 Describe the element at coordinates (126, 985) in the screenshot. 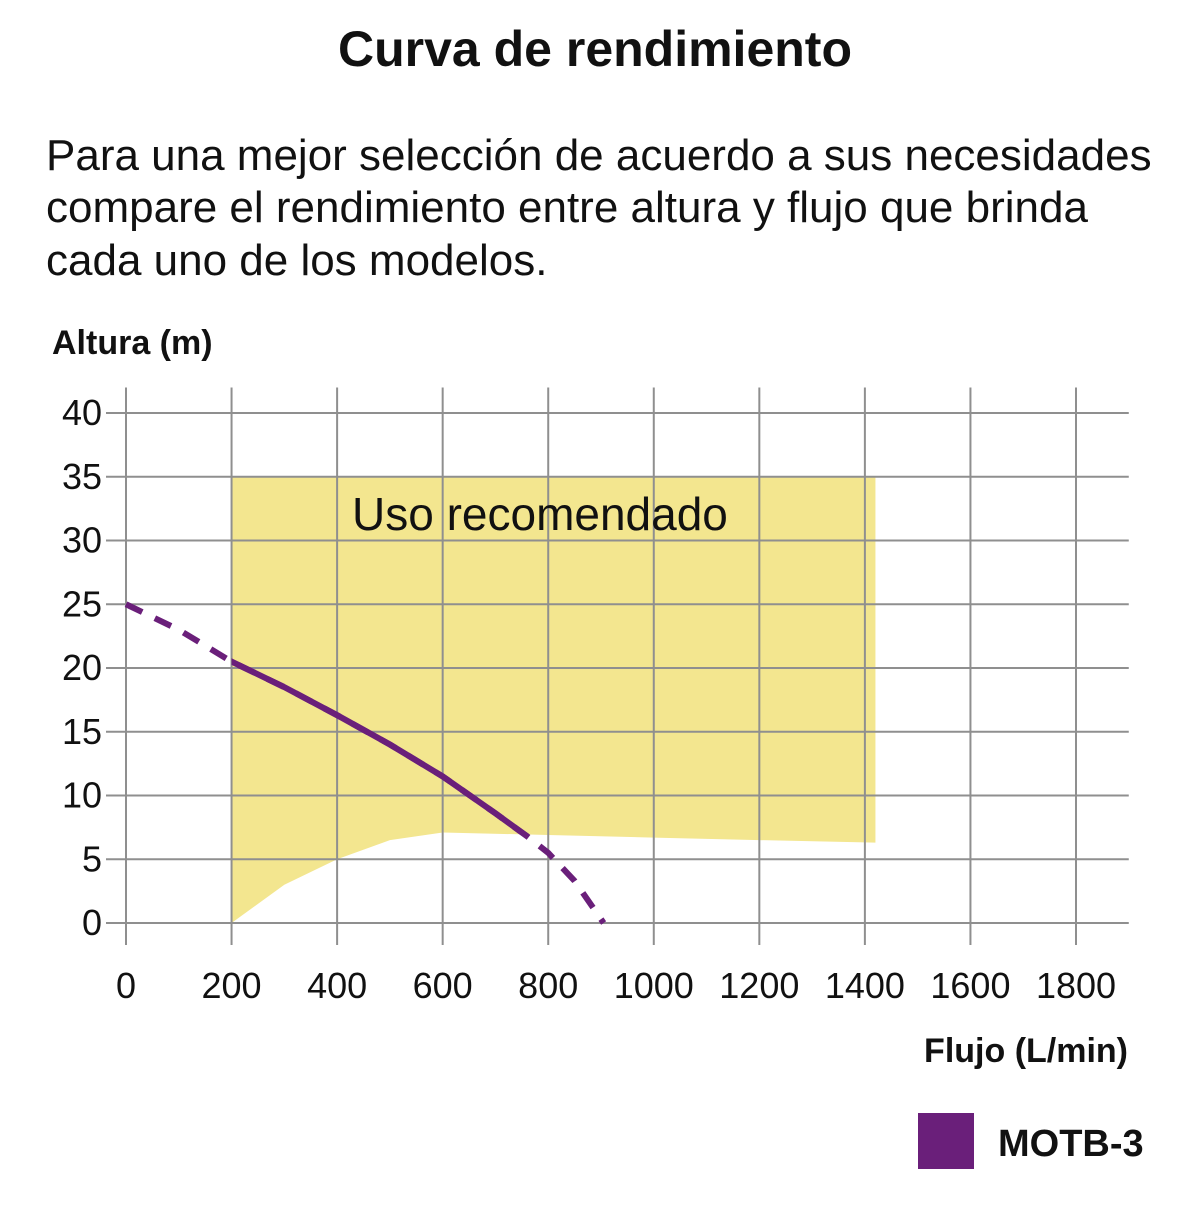

I see `x-tick-label: 0` at that location.